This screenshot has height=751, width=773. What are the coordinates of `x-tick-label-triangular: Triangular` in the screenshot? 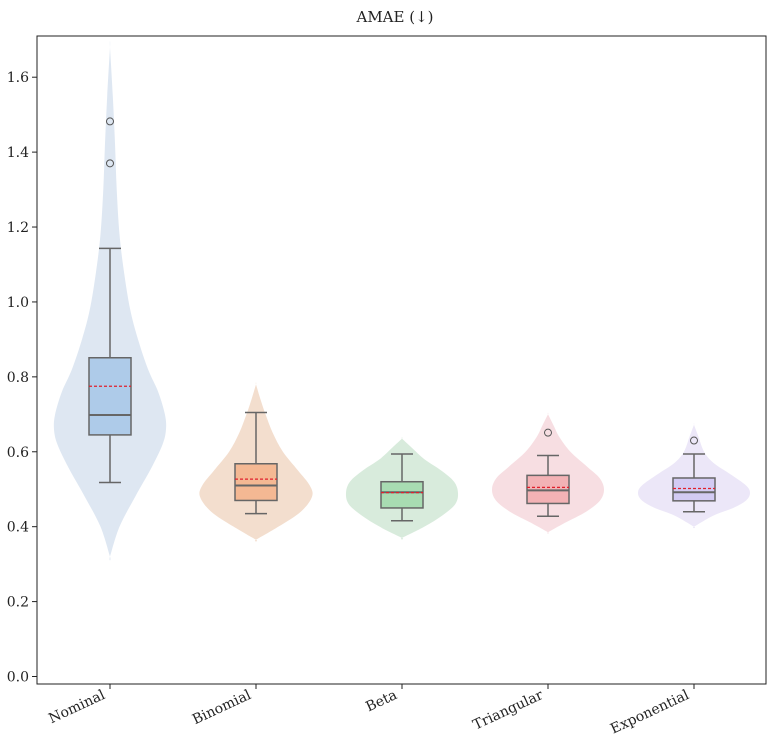 It's located at (508, 710).